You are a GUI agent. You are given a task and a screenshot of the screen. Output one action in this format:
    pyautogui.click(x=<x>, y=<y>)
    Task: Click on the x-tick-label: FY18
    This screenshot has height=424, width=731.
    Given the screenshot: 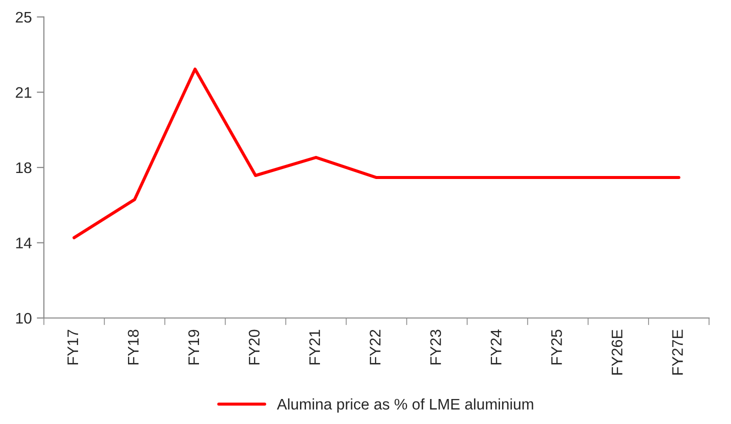 What is the action you would take?
    pyautogui.click(x=133, y=347)
    